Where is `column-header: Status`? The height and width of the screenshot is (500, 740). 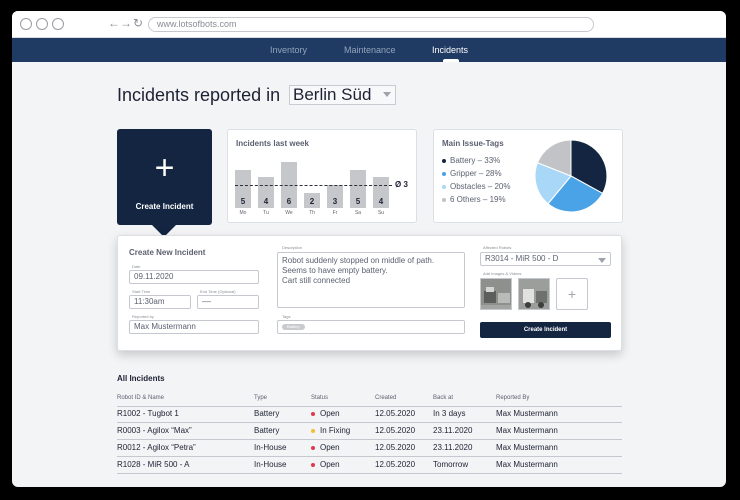 column-header: Status is located at coordinates (320, 398).